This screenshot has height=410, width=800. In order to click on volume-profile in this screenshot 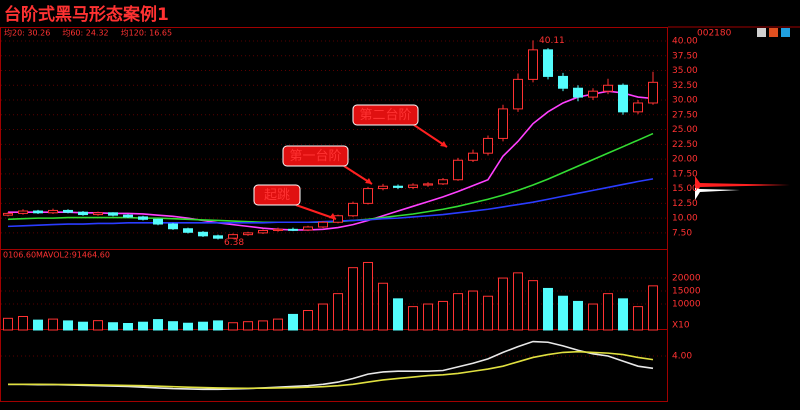, I will do `click(742, 188)`.